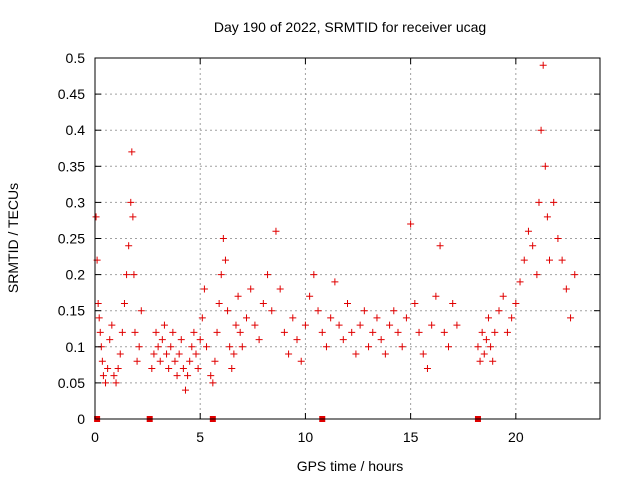 The height and width of the screenshot is (480, 640). What do you see at coordinates (411, 437) in the screenshot?
I see `x-tick-label: 15` at bounding box center [411, 437].